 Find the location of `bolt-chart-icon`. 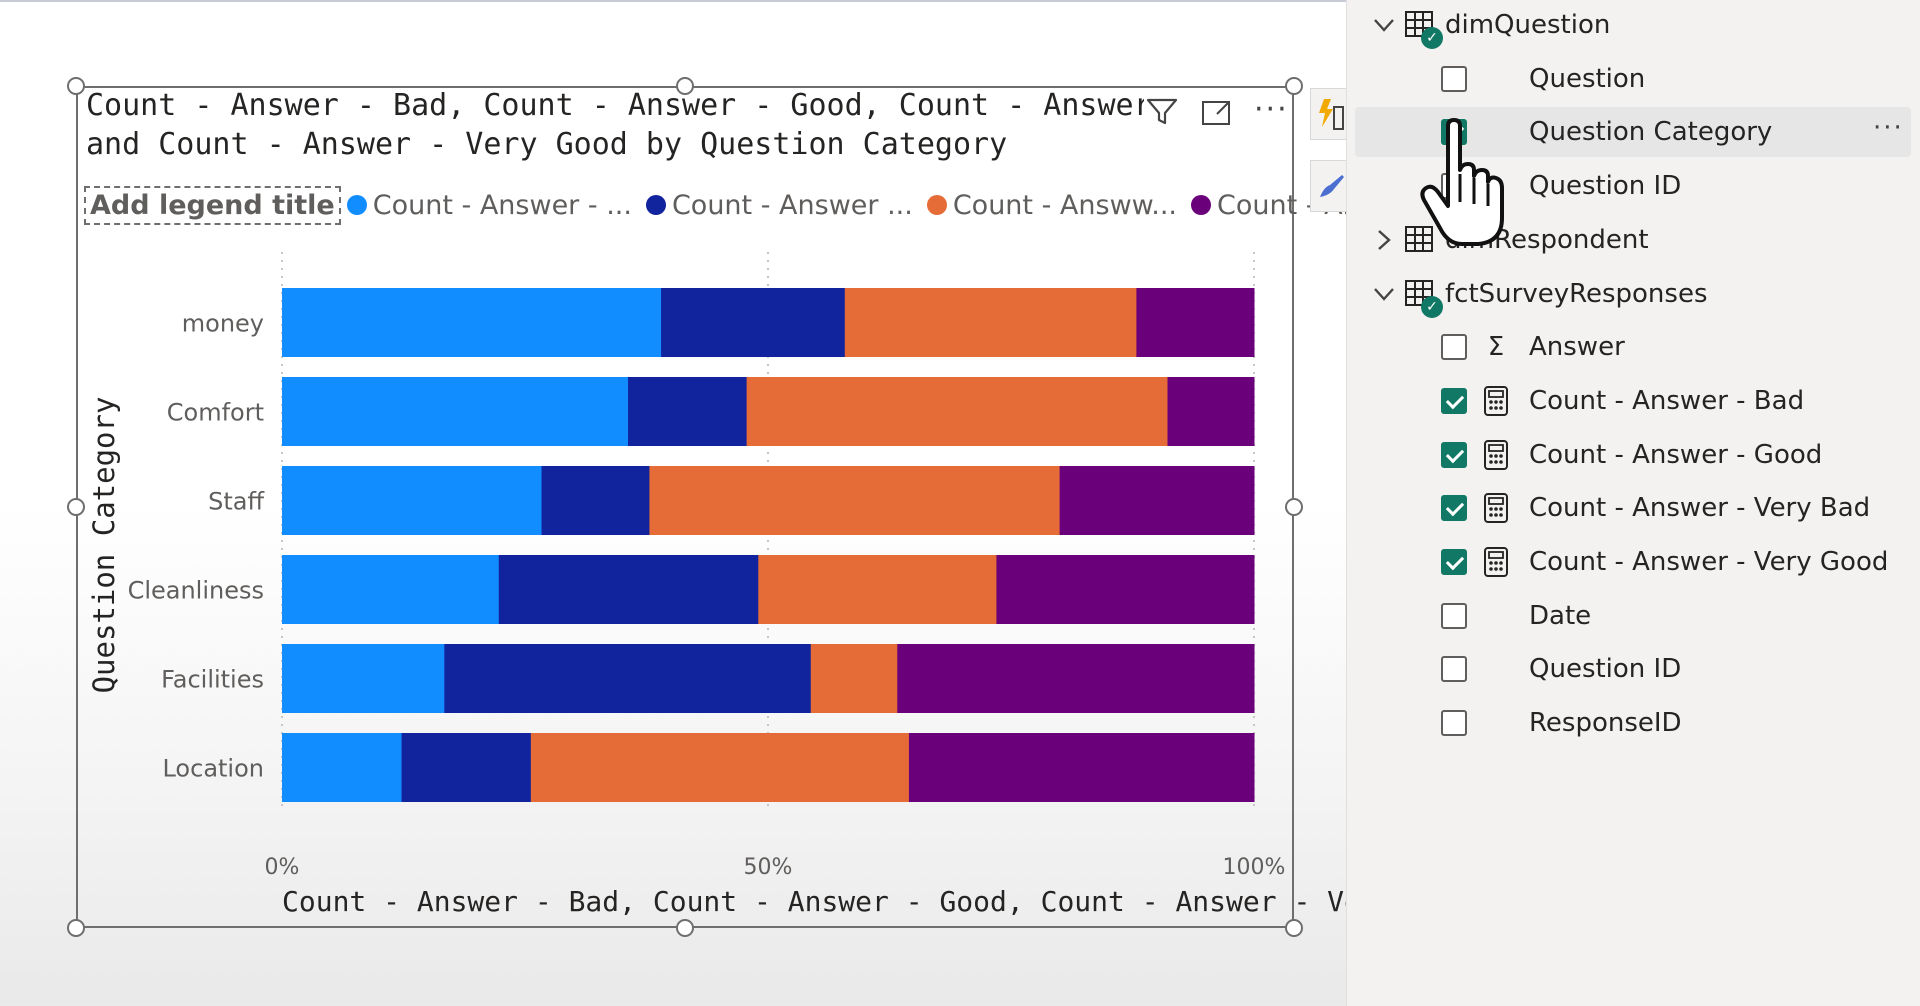

bolt-chart-icon is located at coordinates (1331, 114).